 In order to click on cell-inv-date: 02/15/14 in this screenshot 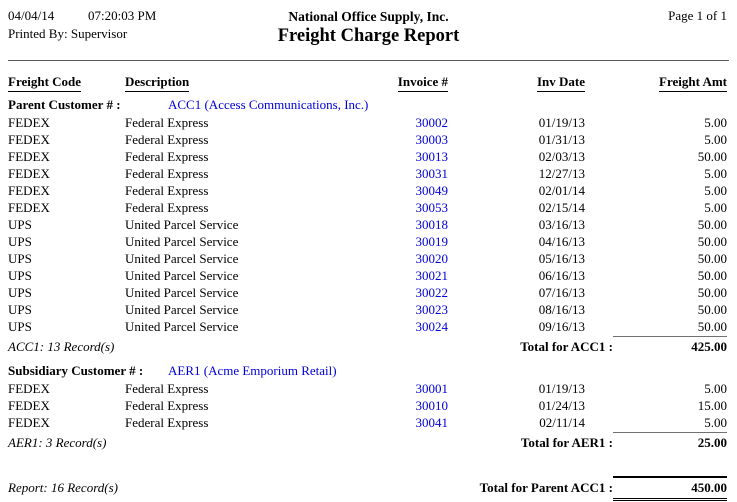, I will do `click(561, 207)`.